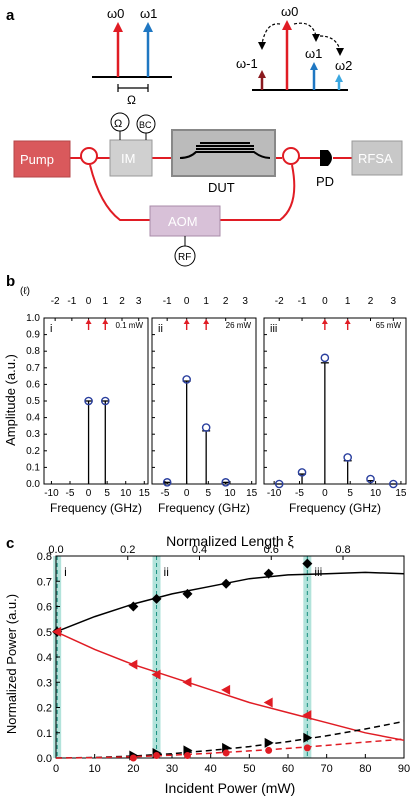  What do you see at coordinates (10, 543) in the screenshot?
I see `panel-c-label: c` at bounding box center [10, 543].